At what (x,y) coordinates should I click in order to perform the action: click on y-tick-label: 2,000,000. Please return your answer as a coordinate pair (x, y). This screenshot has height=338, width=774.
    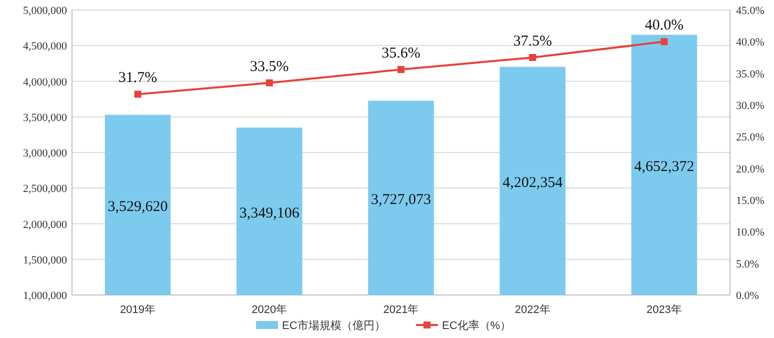
    Looking at the image, I should click on (45, 224).